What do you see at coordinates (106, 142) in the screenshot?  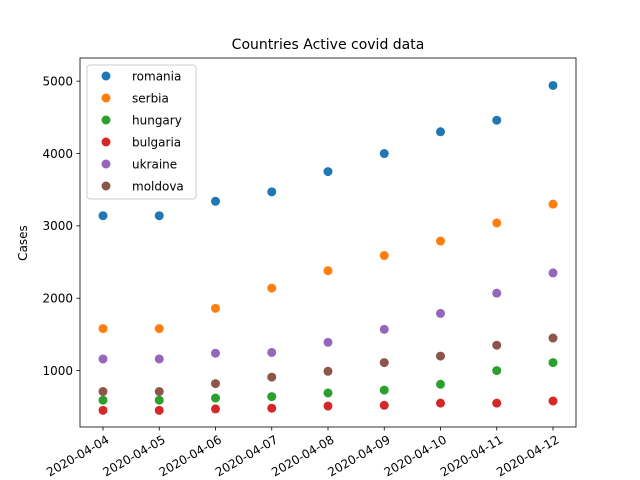 I see `legend-marker-bulgaria` at bounding box center [106, 142].